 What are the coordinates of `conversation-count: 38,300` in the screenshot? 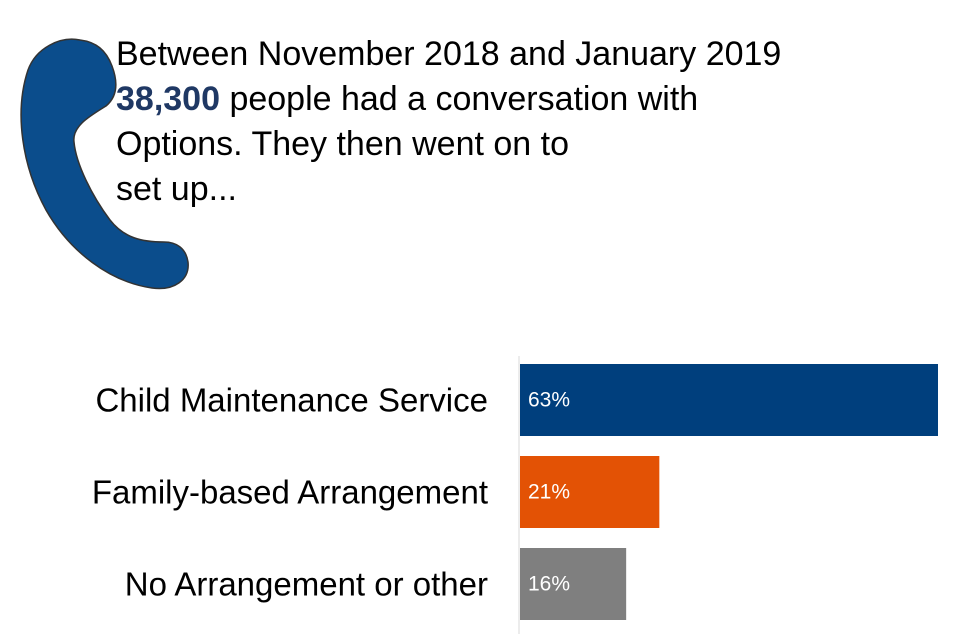 It's located at (168, 99).